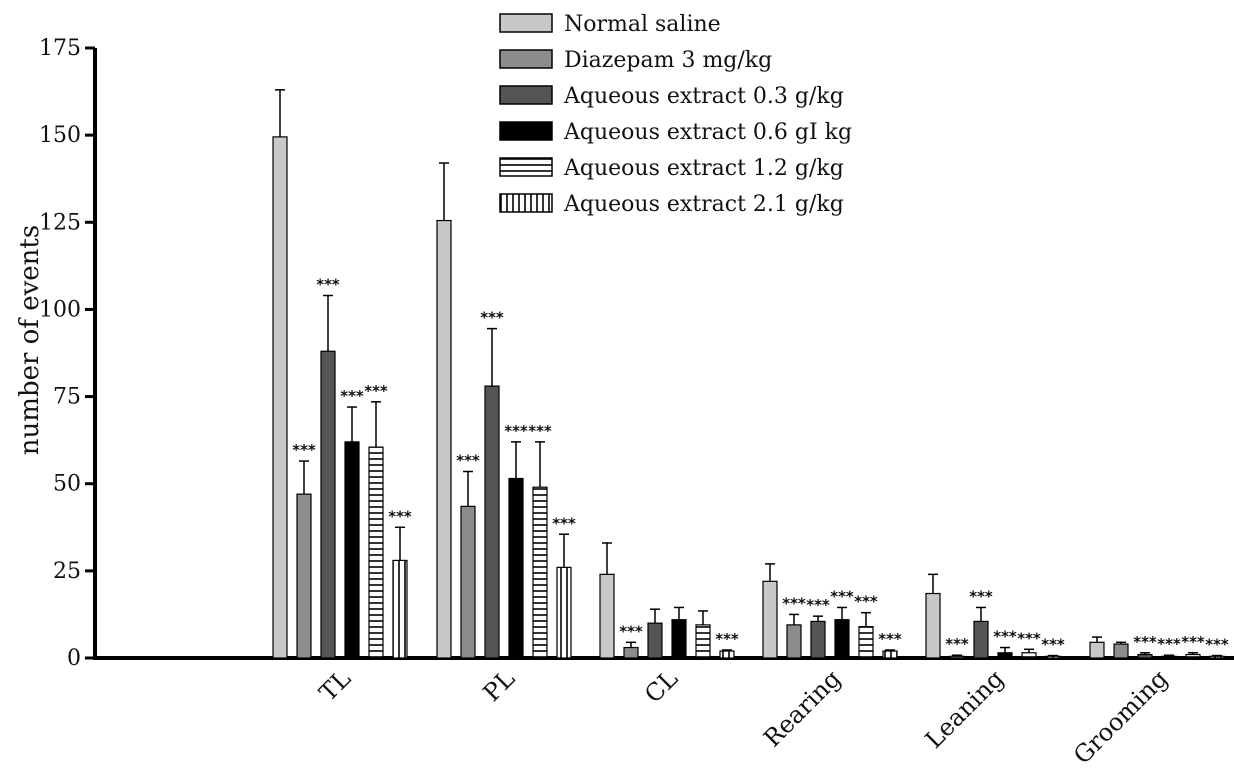  Describe the element at coordinates (802, 708) in the screenshot. I see `x-category-label: Rearing` at that location.